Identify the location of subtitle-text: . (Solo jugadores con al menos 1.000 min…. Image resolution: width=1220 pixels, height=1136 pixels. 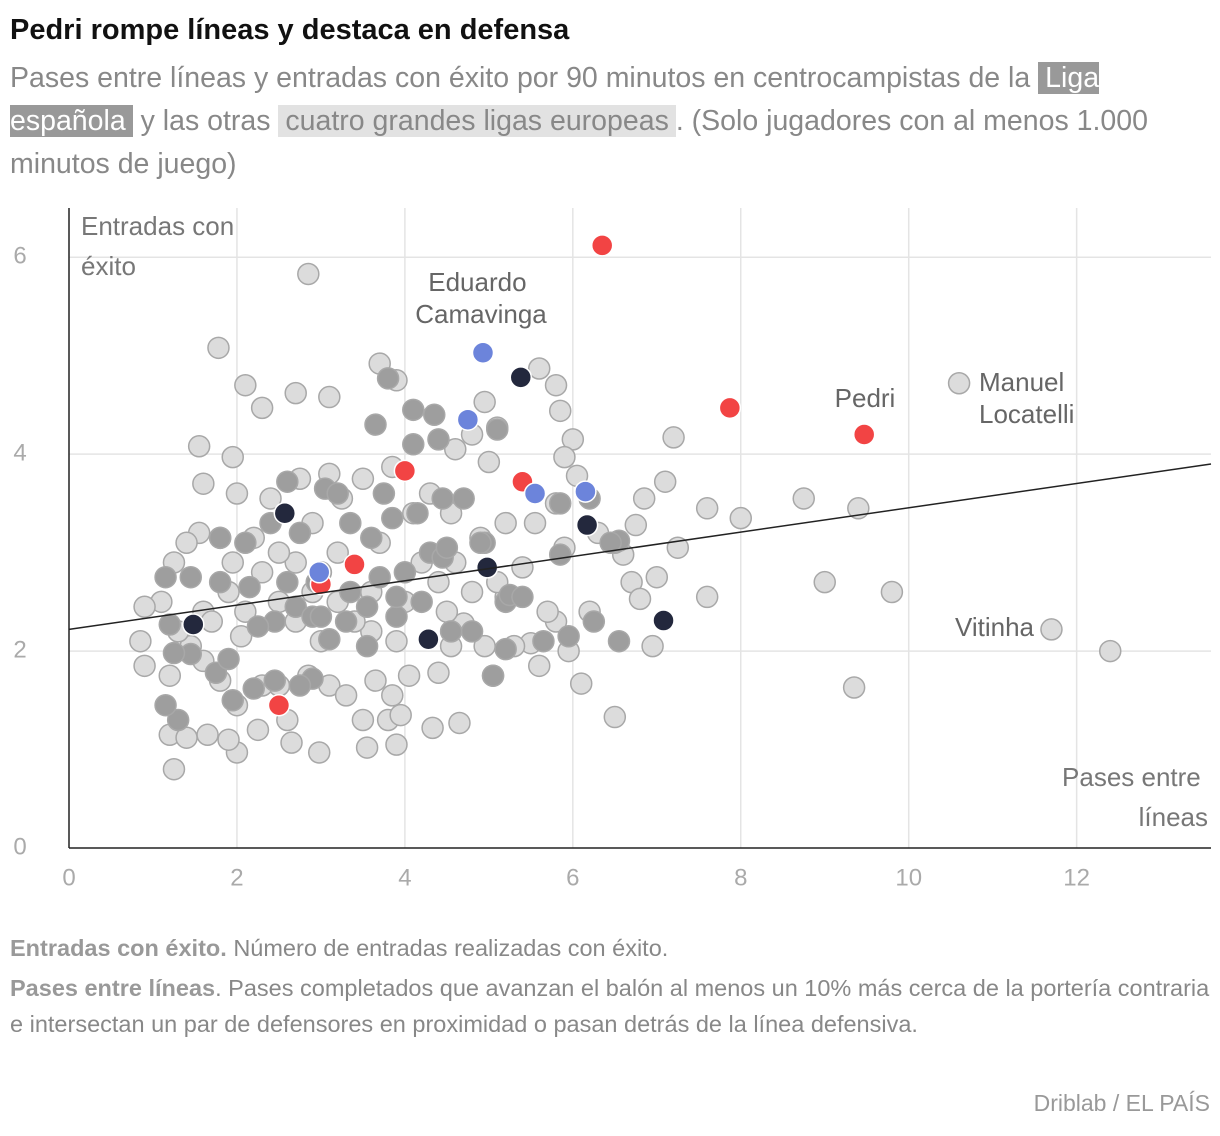
(579, 142).